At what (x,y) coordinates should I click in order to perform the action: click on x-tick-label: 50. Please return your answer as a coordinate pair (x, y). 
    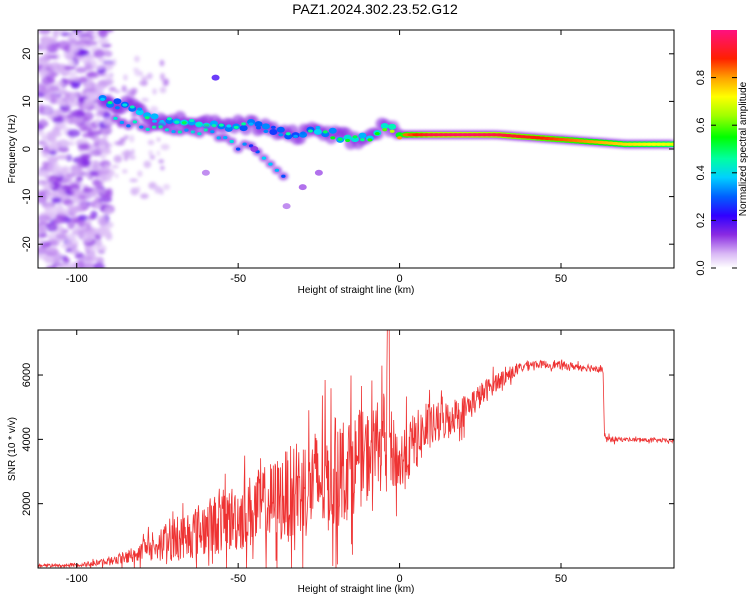
    Looking at the image, I should click on (561, 579).